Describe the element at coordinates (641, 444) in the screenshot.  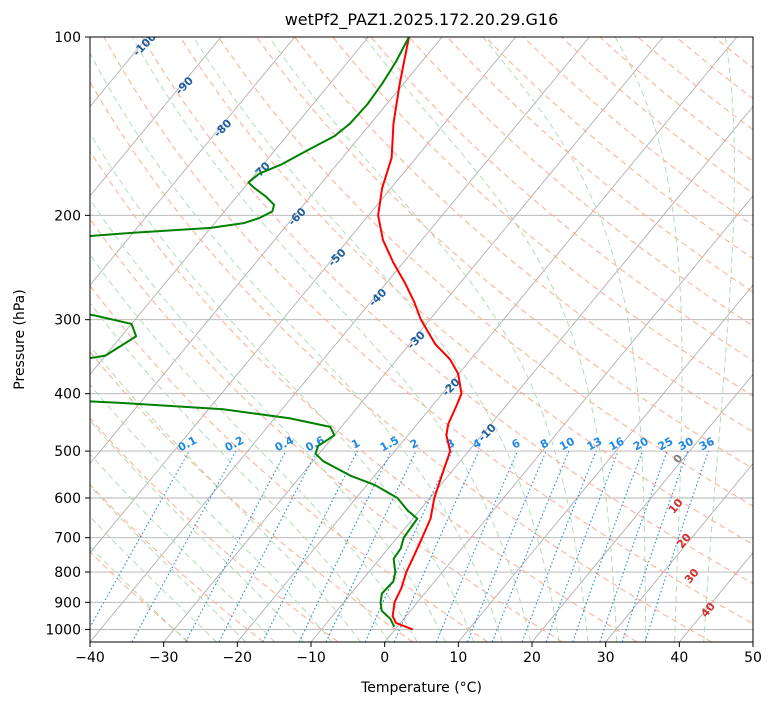
I see `mixing-ratio-label: 20` at that location.